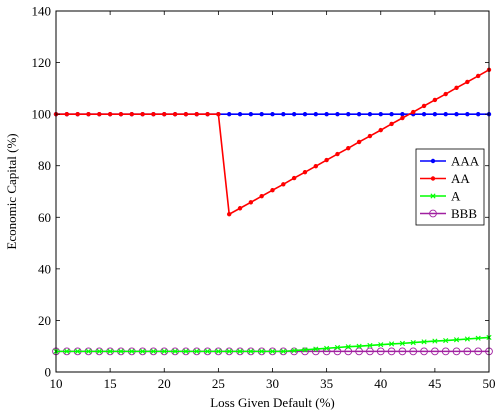 Image resolution: width=500 pixels, height=414 pixels. Describe the element at coordinates (164, 383) in the screenshot. I see `x-tick-label: 20` at that location.